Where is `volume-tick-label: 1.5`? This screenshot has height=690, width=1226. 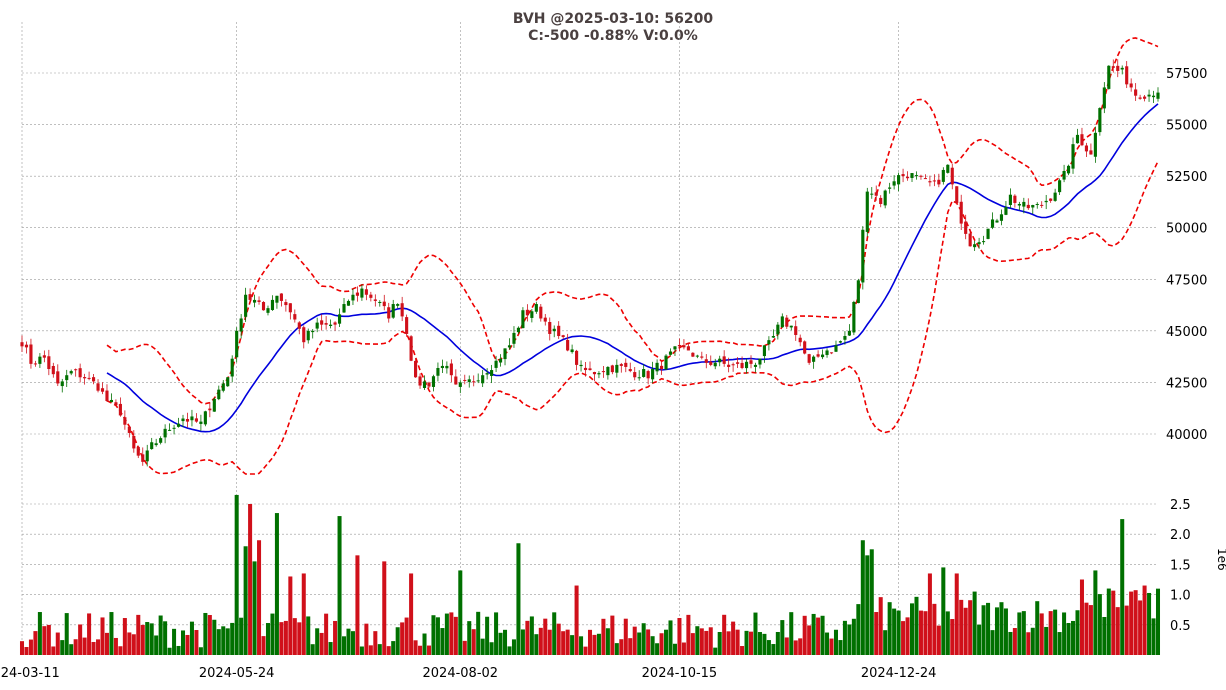
volume-tick-label: 1.5 is located at coordinates (1180, 565).